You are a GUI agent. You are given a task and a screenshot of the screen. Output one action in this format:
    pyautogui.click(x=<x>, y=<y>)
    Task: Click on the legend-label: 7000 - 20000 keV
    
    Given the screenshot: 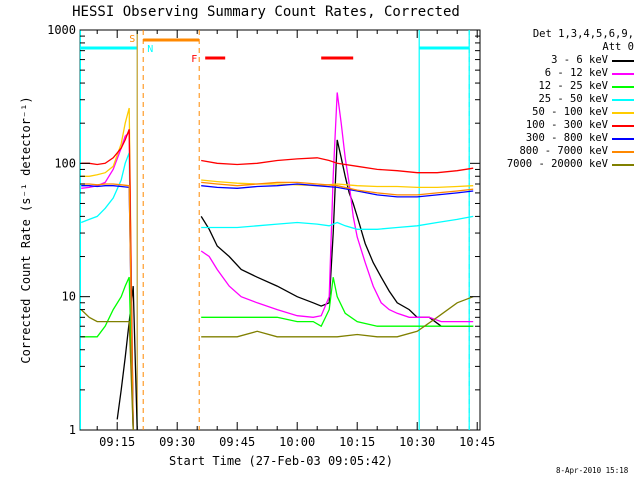 What is the action you would take?
    pyautogui.click(x=557, y=164)
    